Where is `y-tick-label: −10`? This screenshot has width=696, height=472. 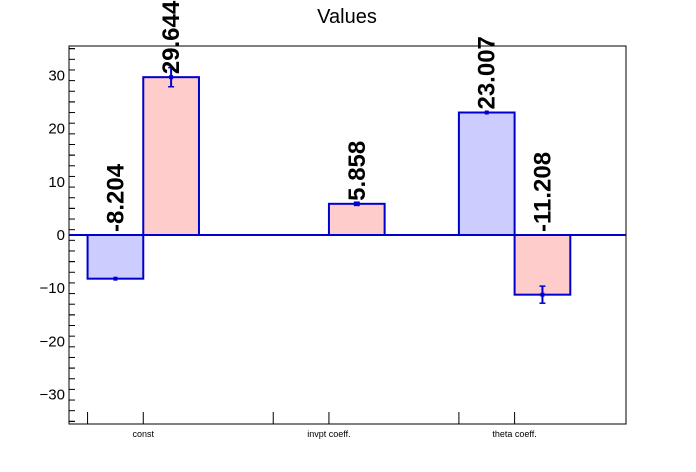
y-tick-label: −10 is located at coordinates (52, 288).